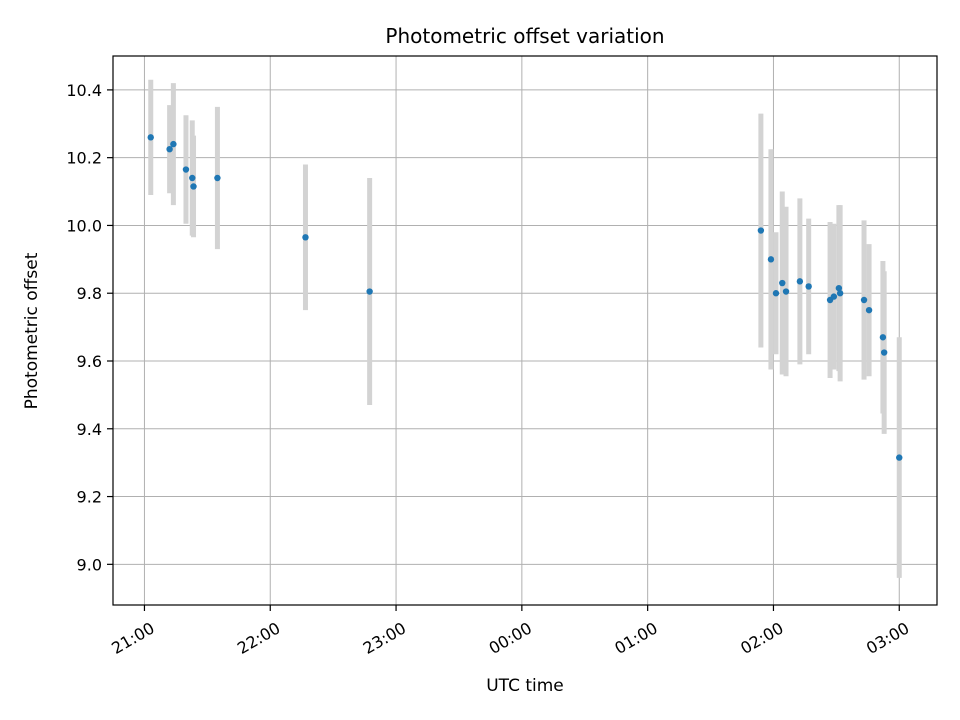  Describe the element at coordinates (84, 90) in the screenshot. I see `y-tick-label: 10.4` at that location.